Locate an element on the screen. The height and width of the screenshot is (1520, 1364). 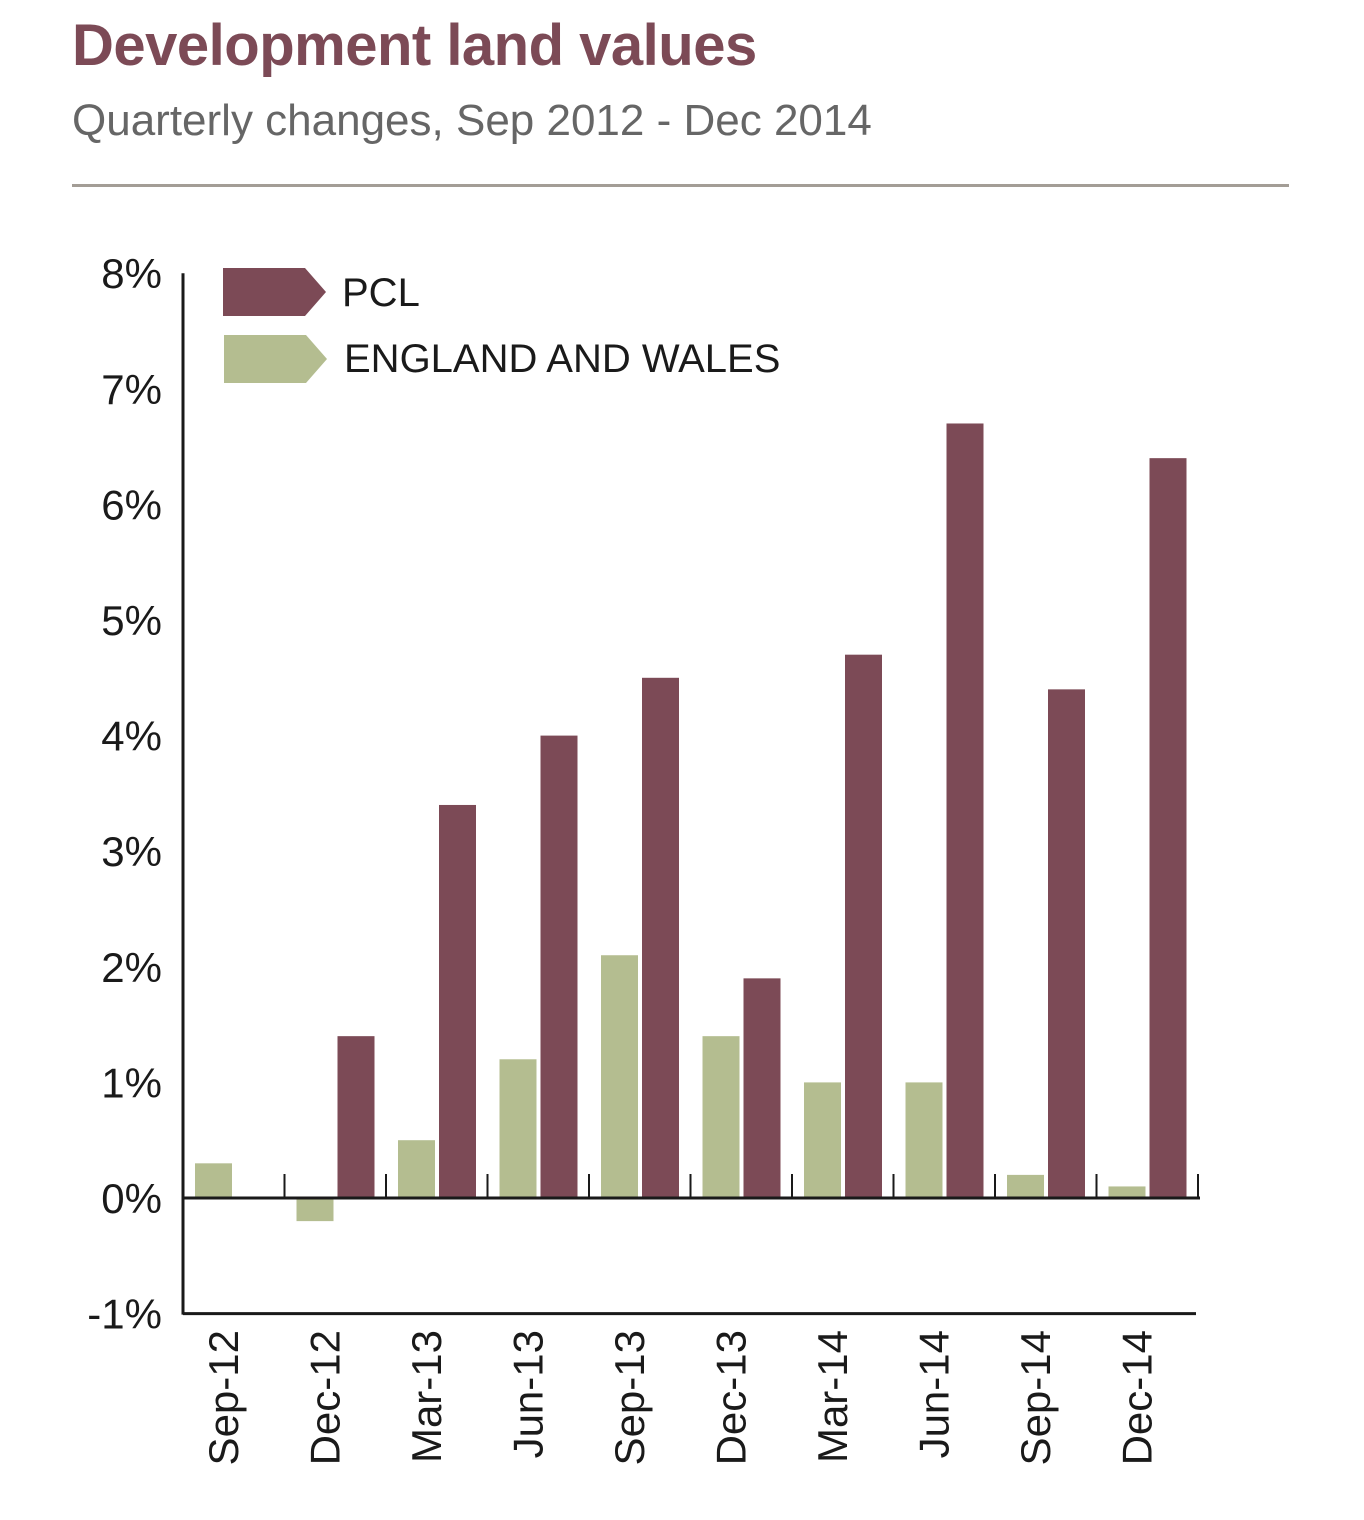
y-tick-label: 7% is located at coordinates (131, 389).